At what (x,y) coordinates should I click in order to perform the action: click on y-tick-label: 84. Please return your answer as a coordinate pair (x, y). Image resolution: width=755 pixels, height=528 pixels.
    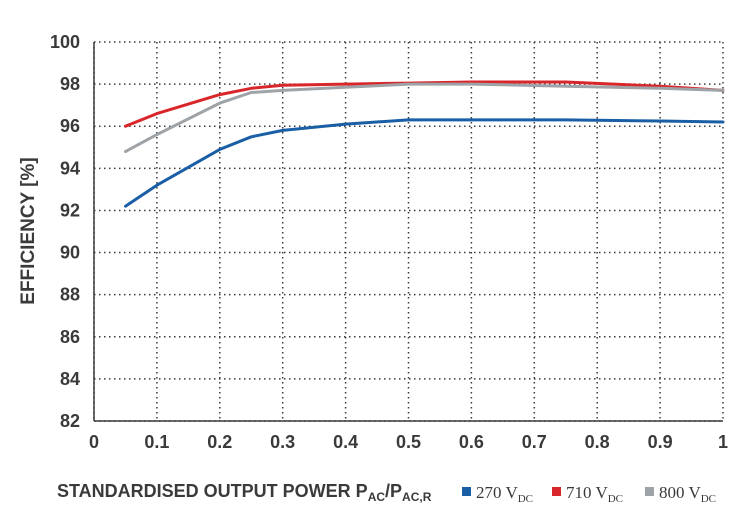
    Looking at the image, I should click on (70, 379).